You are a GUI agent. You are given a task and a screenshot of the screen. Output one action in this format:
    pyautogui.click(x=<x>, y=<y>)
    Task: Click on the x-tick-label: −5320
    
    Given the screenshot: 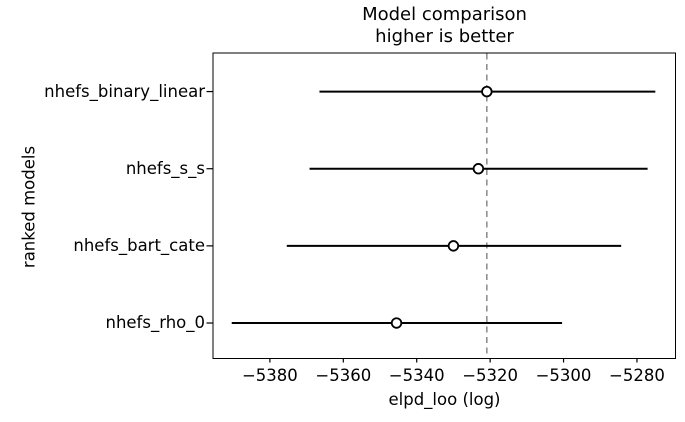 What is the action you would take?
    pyautogui.click(x=490, y=375)
    